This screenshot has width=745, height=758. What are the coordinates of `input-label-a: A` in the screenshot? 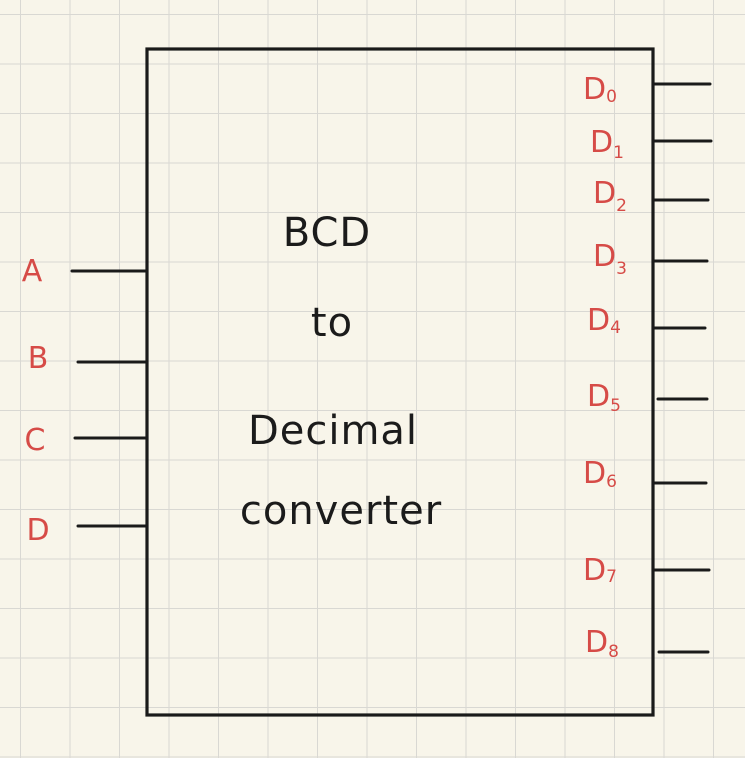 It's located at (32, 271).